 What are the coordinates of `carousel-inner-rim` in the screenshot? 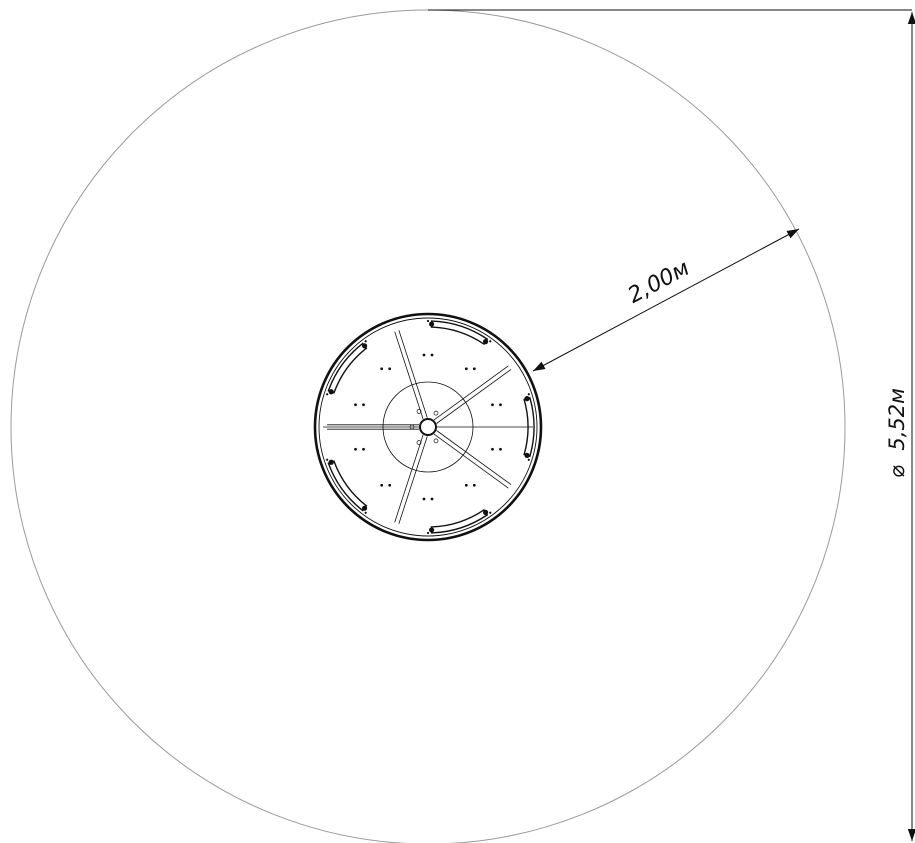 It's located at (428, 427).